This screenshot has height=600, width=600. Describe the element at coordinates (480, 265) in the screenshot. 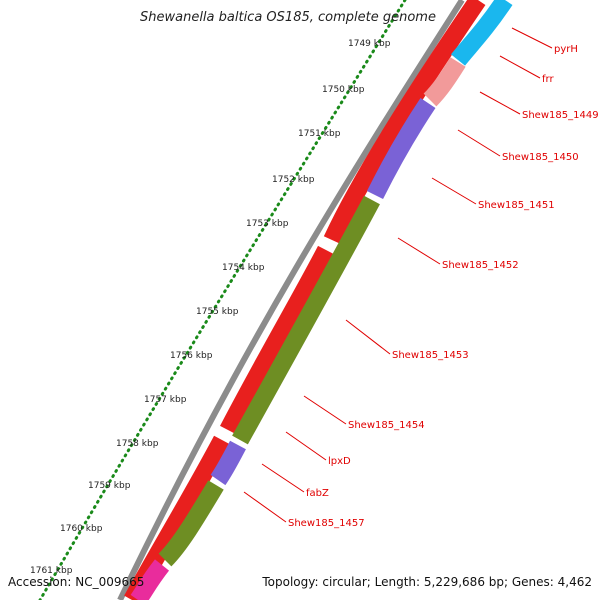

I see `gene-label: Shew185_1452` at that location.